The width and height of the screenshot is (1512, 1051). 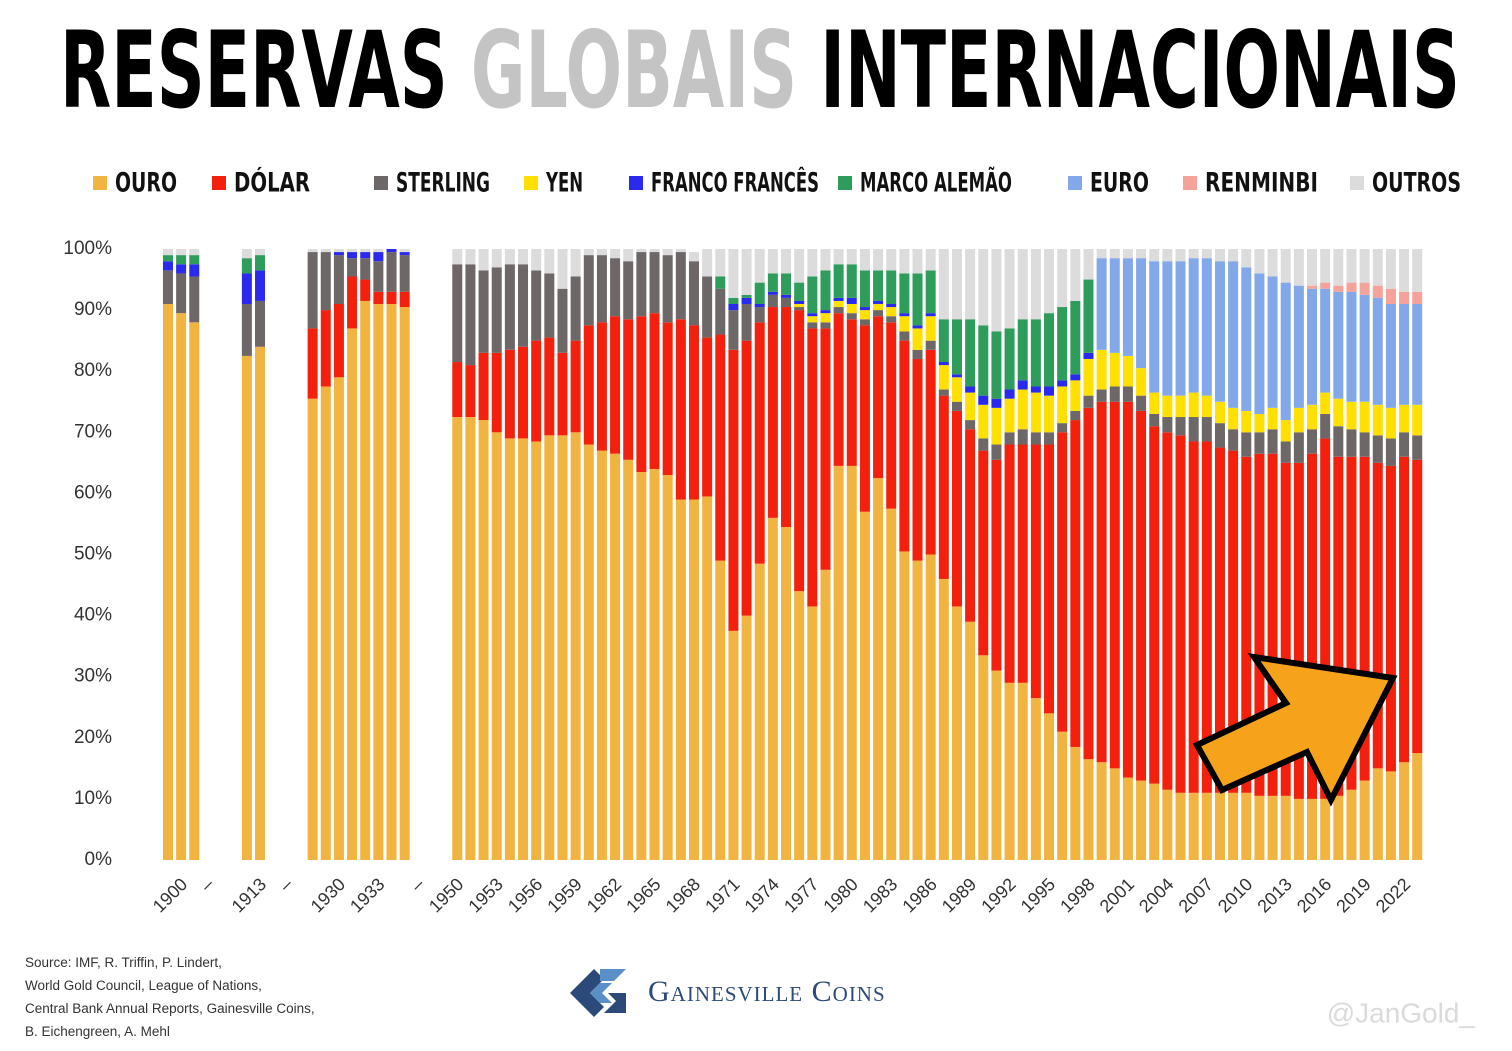 I want to click on legend-label: DÓLAR, so click(x=272, y=183).